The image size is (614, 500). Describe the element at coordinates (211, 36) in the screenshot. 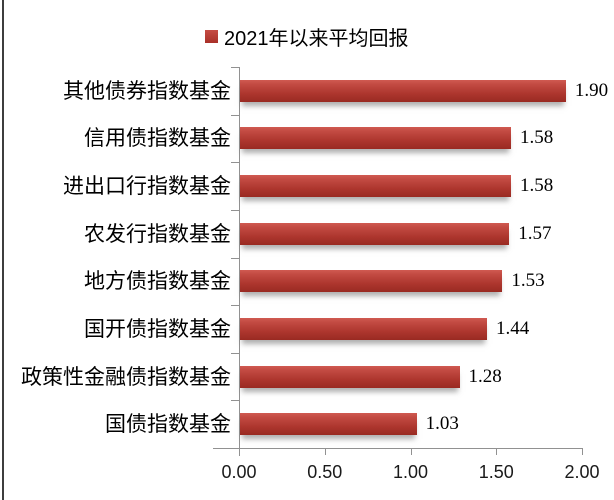

I see `legend-marker-icon` at that location.